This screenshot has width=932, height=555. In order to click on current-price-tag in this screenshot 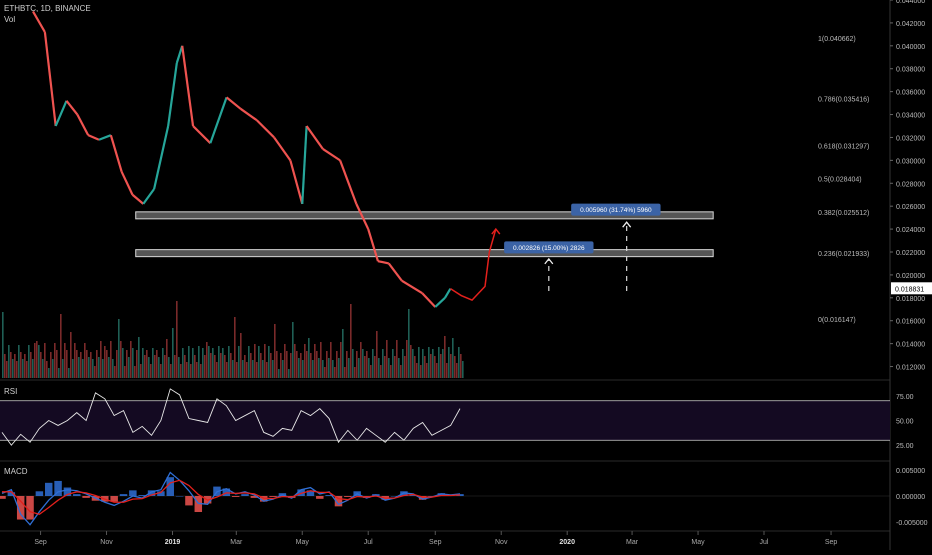, I will do `click(911, 288)`.